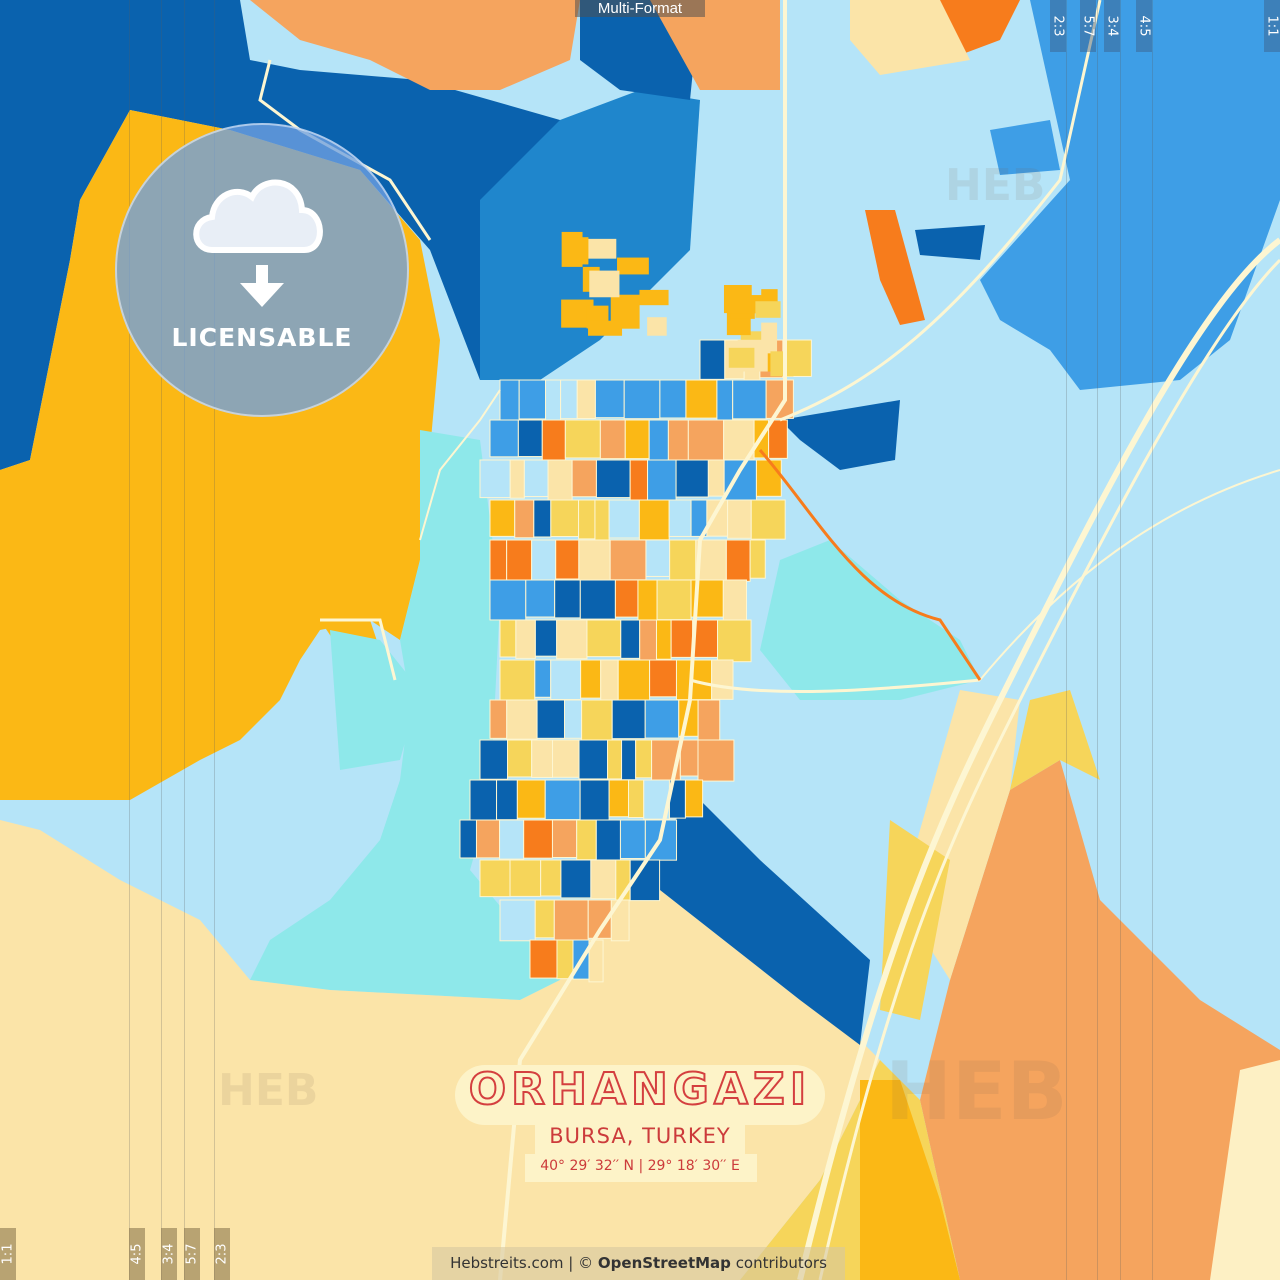 The height and width of the screenshot is (1280, 1280). What do you see at coordinates (870, 565) in the screenshot?
I see `river` at bounding box center [870, 565].